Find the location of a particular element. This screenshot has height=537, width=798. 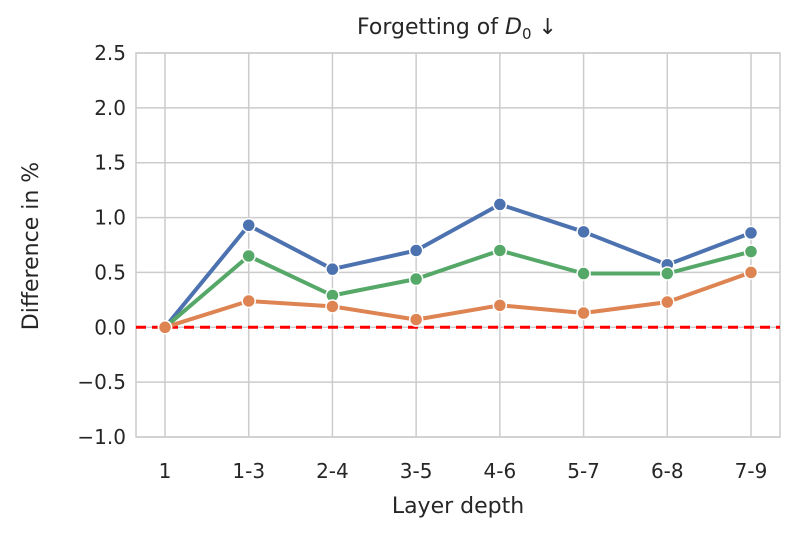

y-axis-label: Difference in % is located at coordinates (31, 246).